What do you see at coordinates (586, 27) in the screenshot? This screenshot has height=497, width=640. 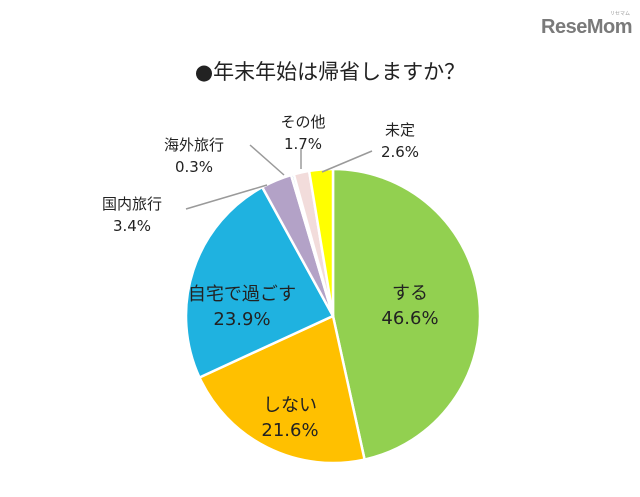 I see `logo-text: ReseMom` at bounding box center [586, 27].